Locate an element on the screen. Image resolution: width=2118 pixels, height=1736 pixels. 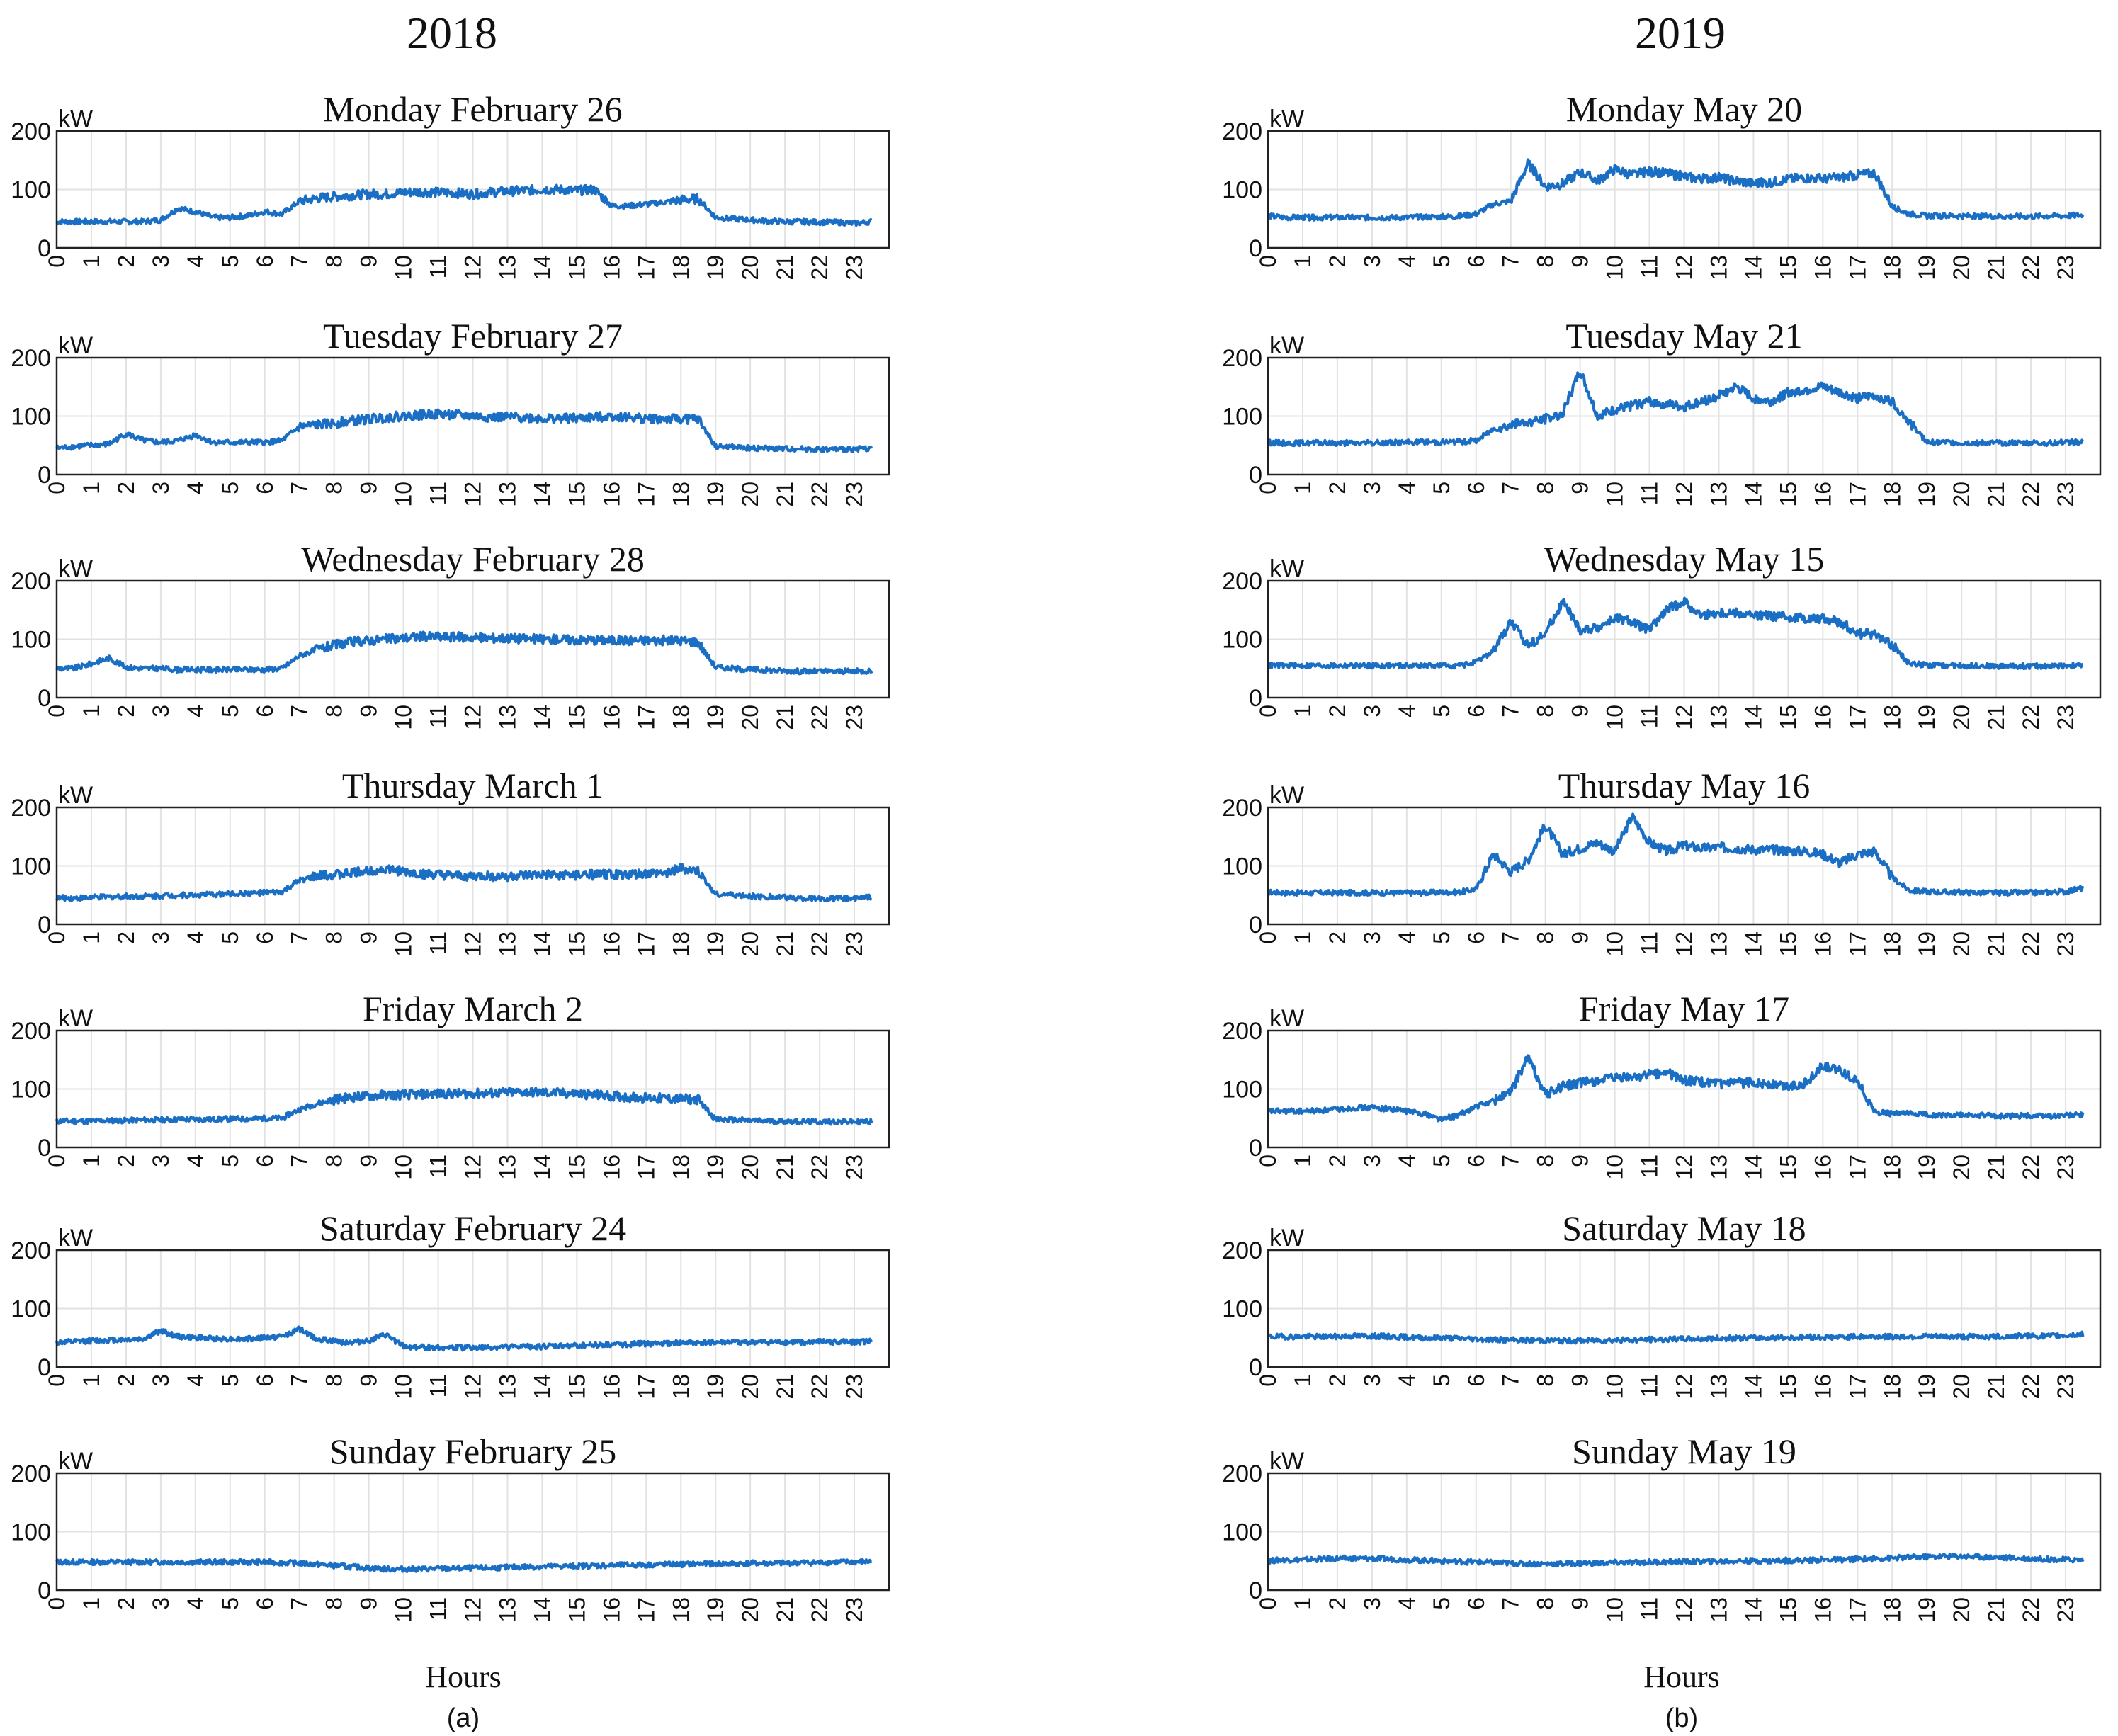
x-tick-label: 8 is located at coordinates (334, 261).